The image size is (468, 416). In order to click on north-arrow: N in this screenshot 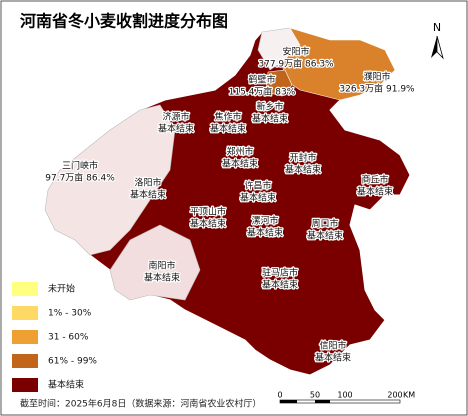, I will do `click(437, 40)`.